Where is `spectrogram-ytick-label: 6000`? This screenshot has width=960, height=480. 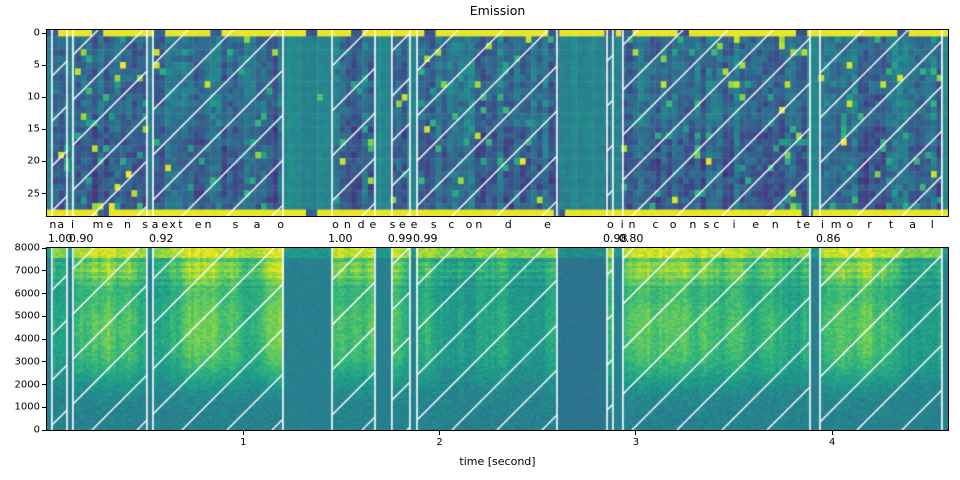
spectrogram-ytick-label: 6000 is located at coordinates (27, 293).